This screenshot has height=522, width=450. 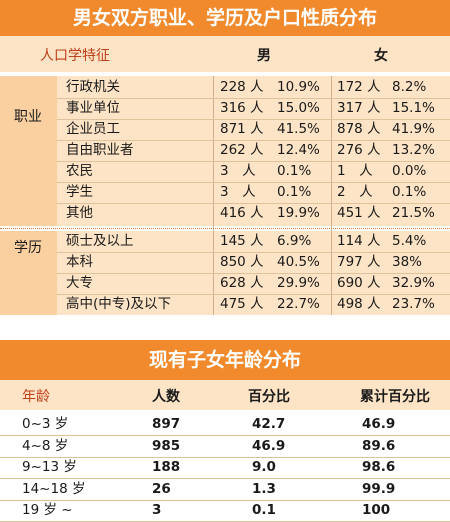 I want to click on percent: 1.3, so click(x=264, y=488).